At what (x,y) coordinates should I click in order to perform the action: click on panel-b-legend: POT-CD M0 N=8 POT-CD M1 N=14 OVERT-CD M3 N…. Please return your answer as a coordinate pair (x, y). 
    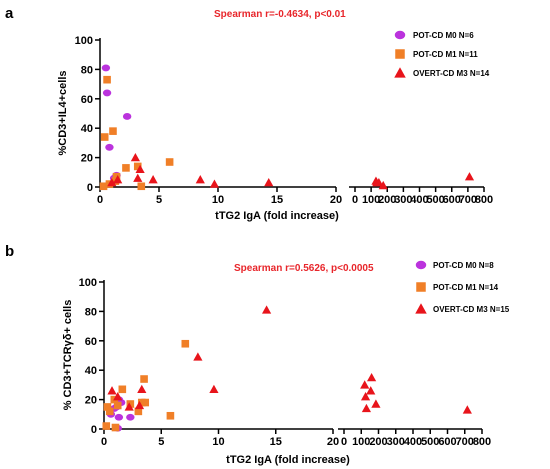
    Looking at the image, I should click on (462, 287).